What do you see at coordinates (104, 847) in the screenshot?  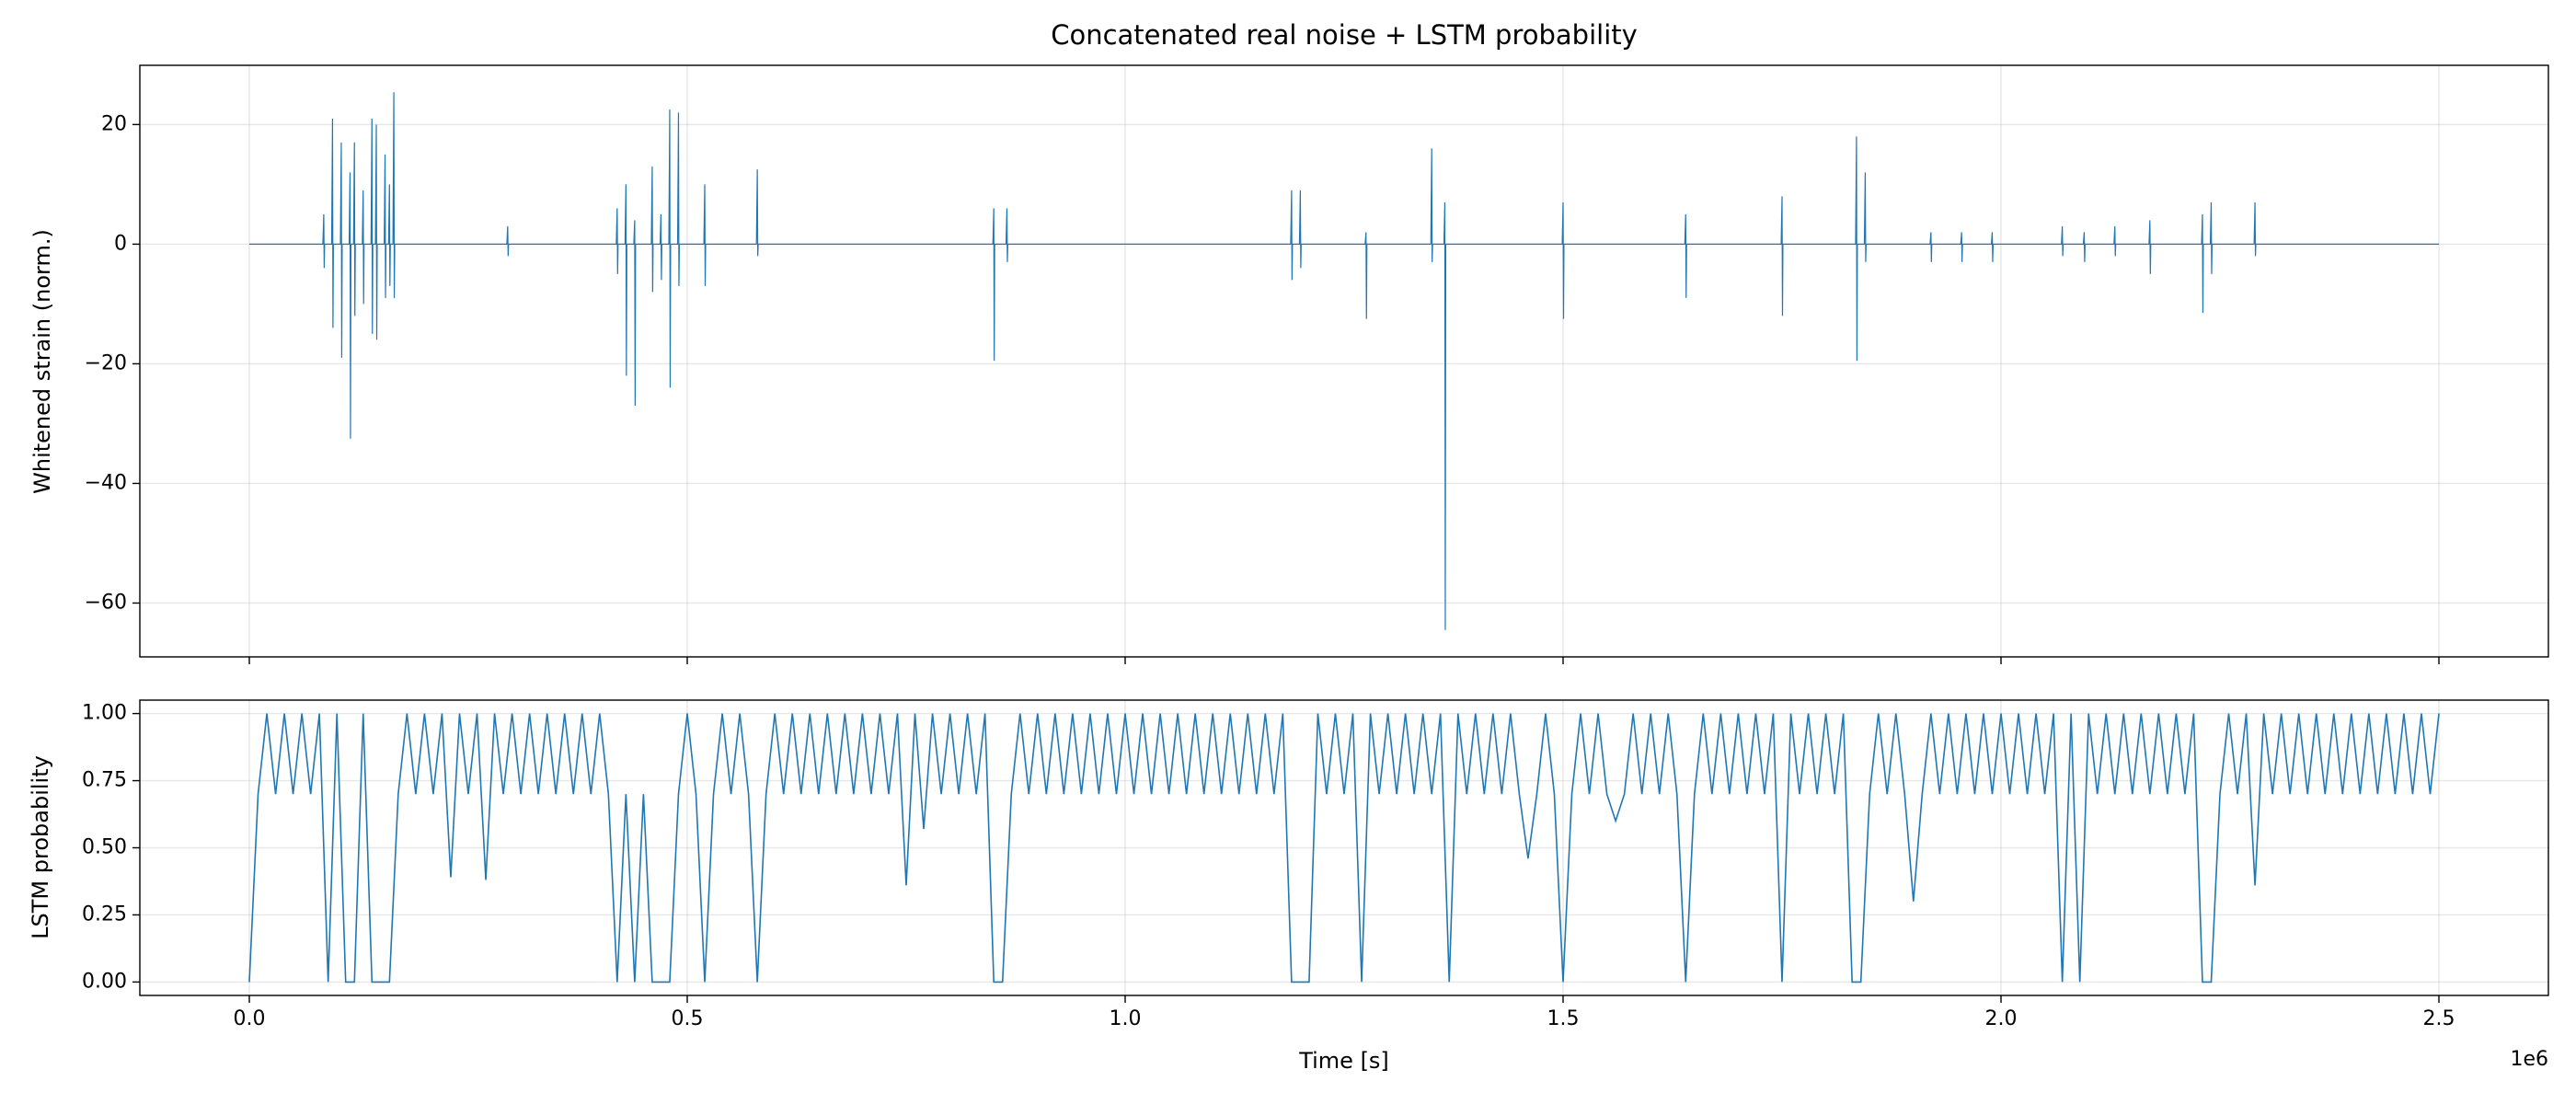 I see `y-tick-label: 0.50` at bounding box center [104, 847].